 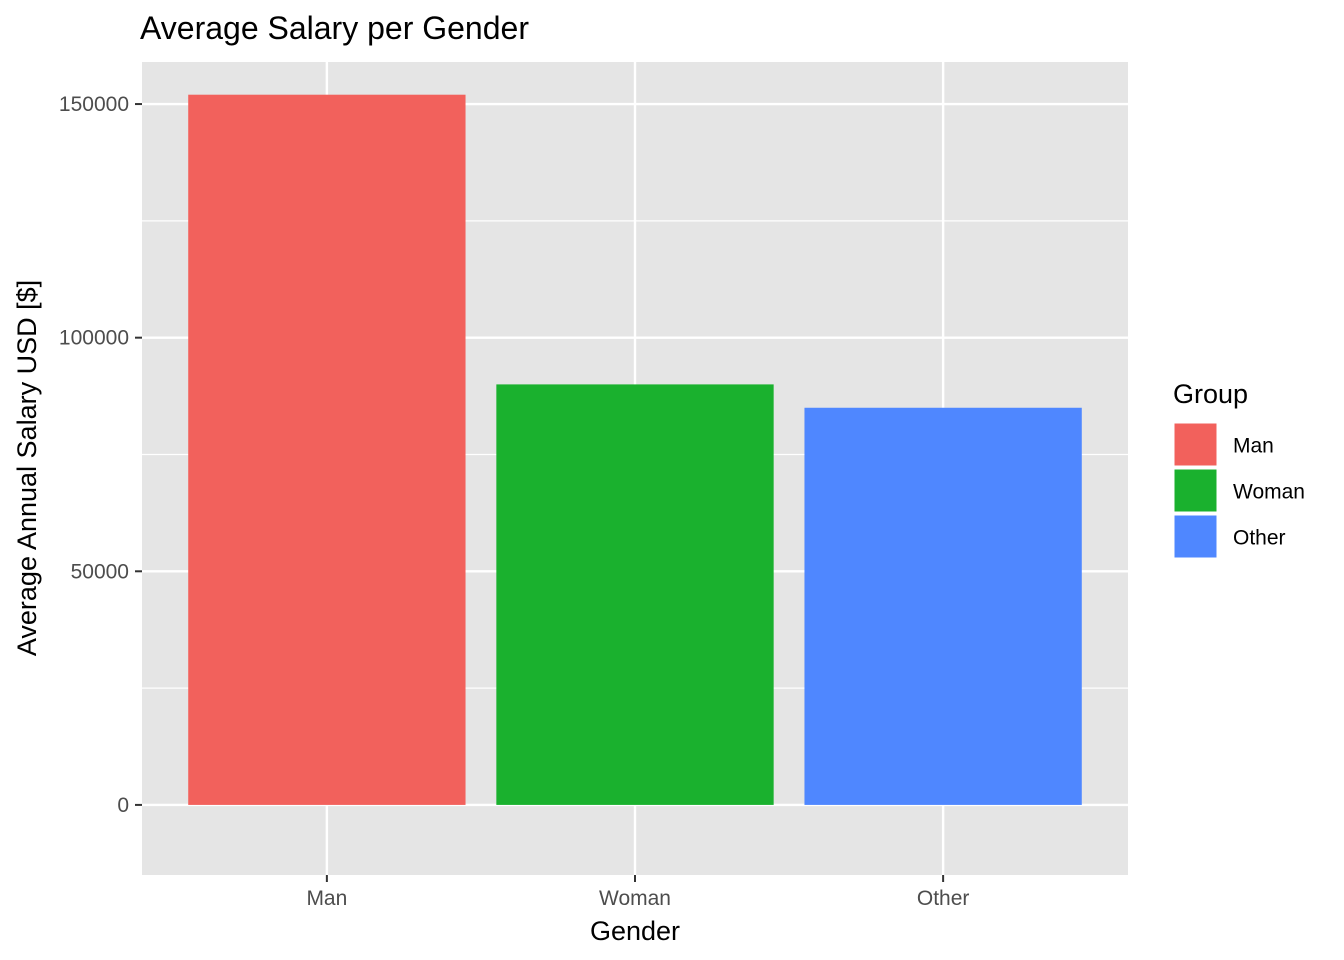 What do you see at coordinates (1195, 490) in the screenshot?
I see `legend-key-woman` at bounding box center [1195, 490].